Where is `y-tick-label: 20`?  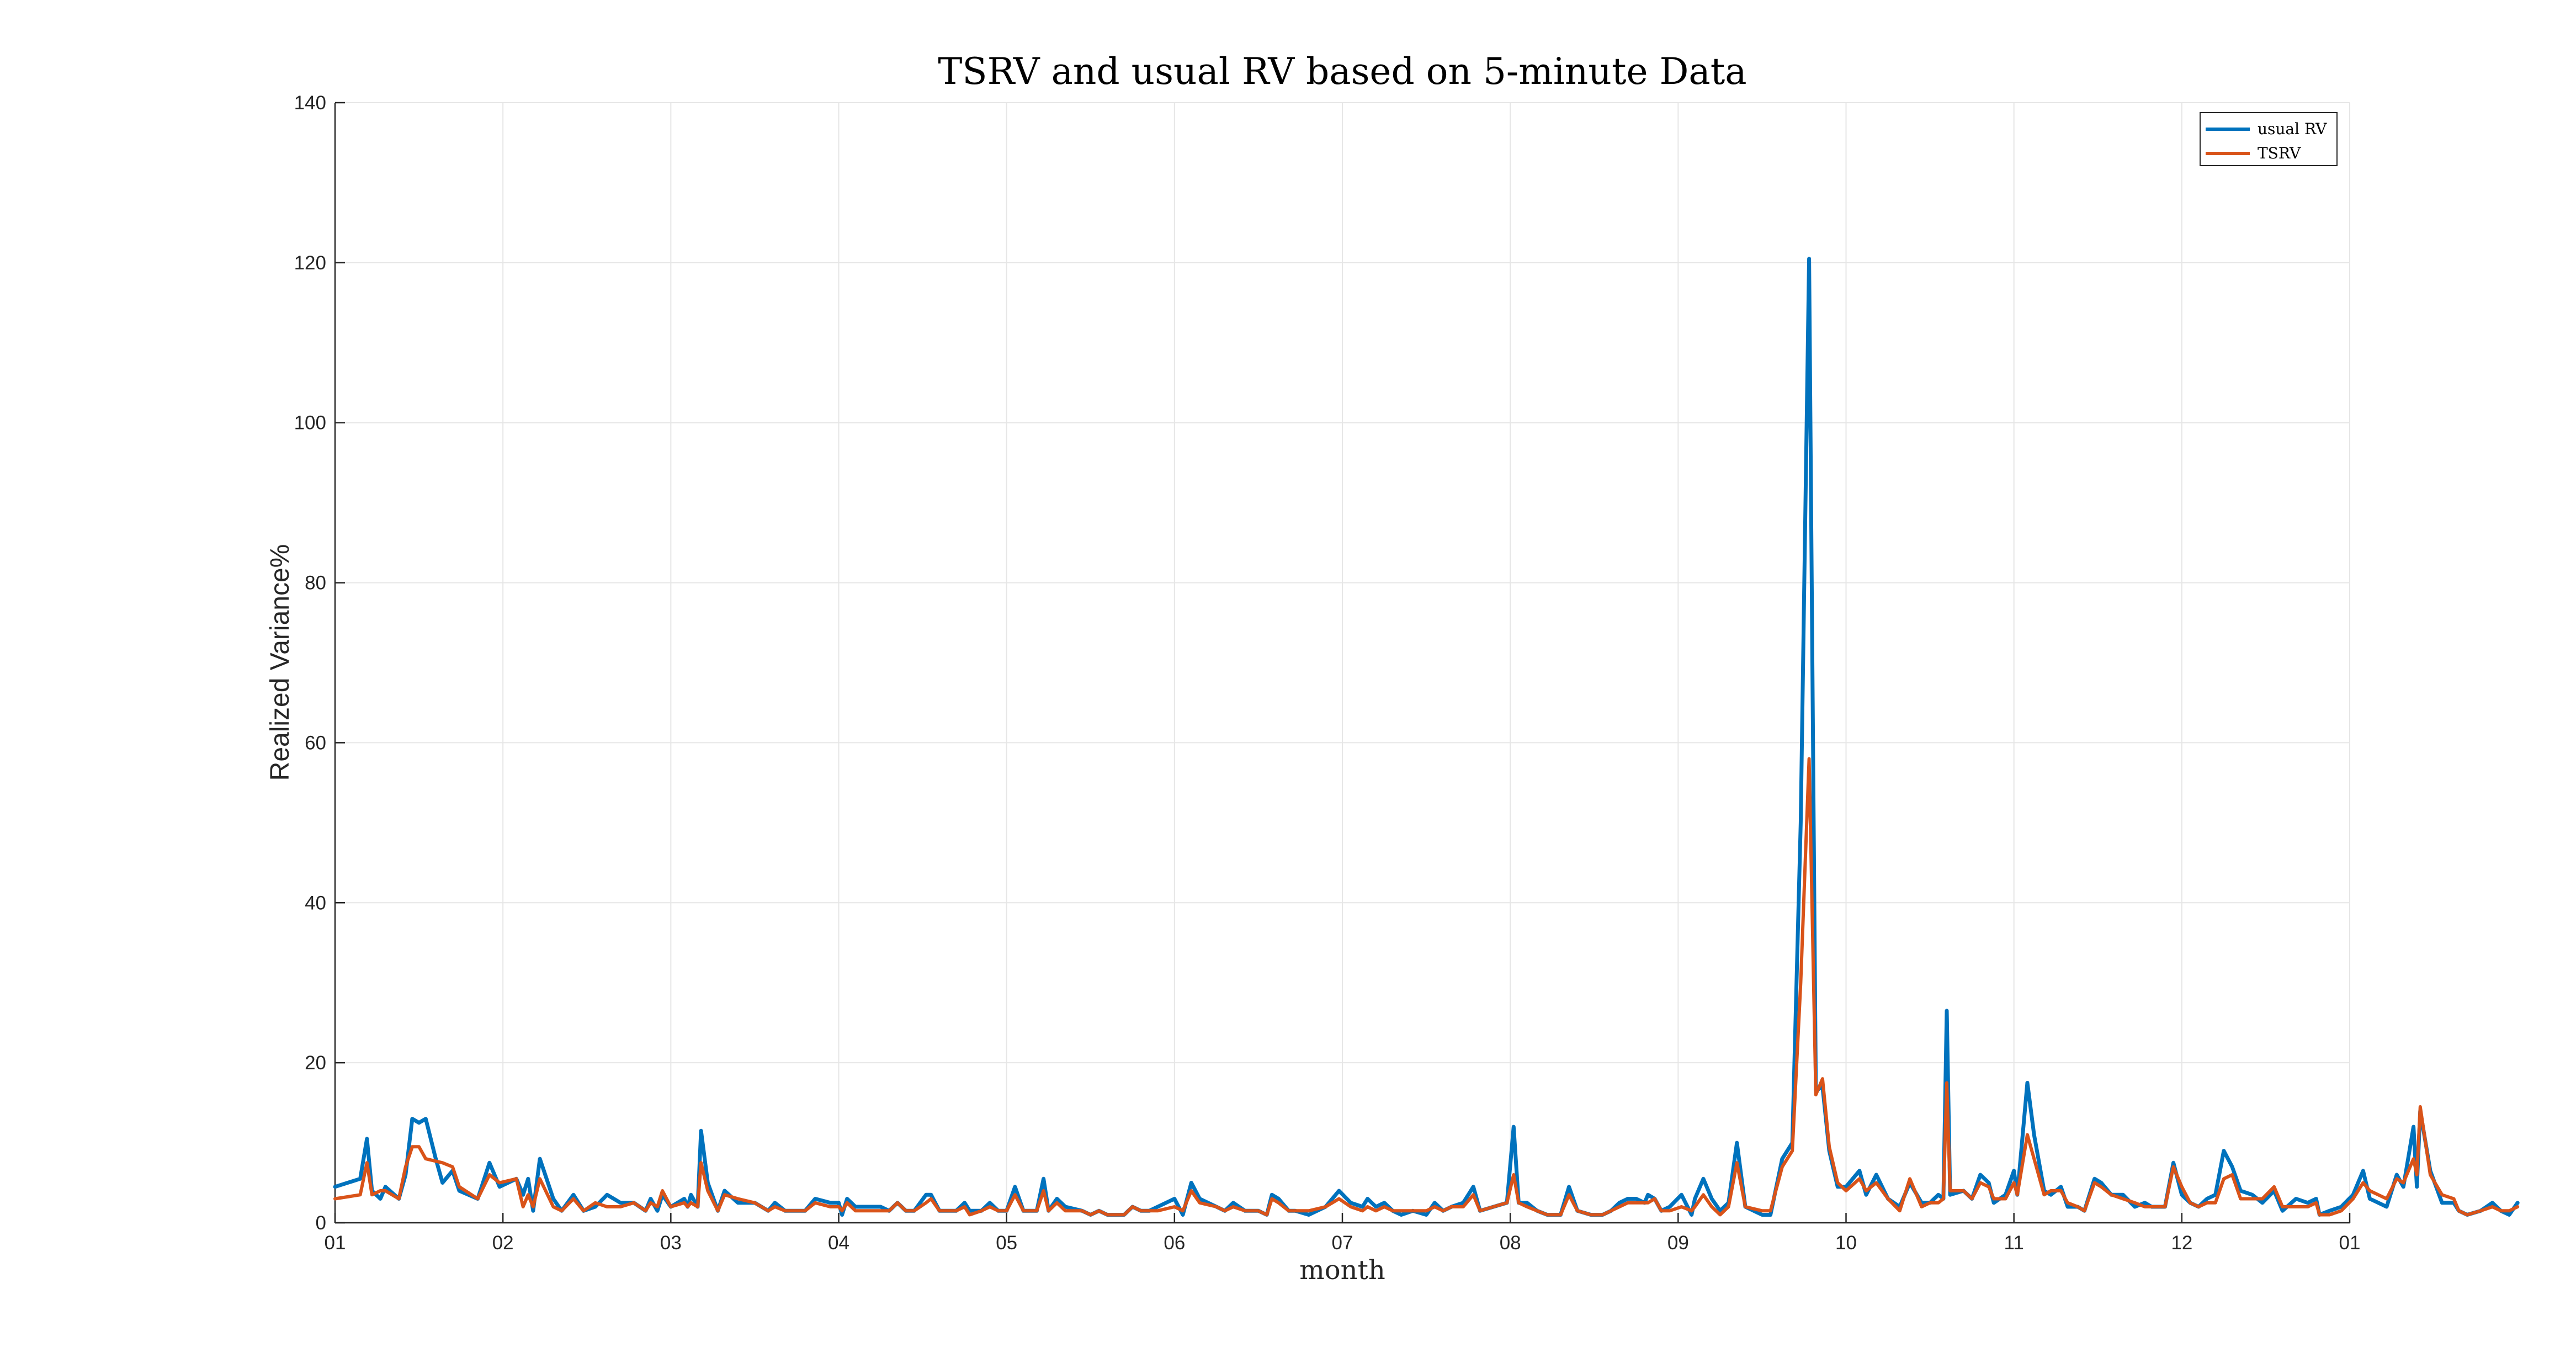
y-tick-label: 20 is located at coordinates (315, 1063).